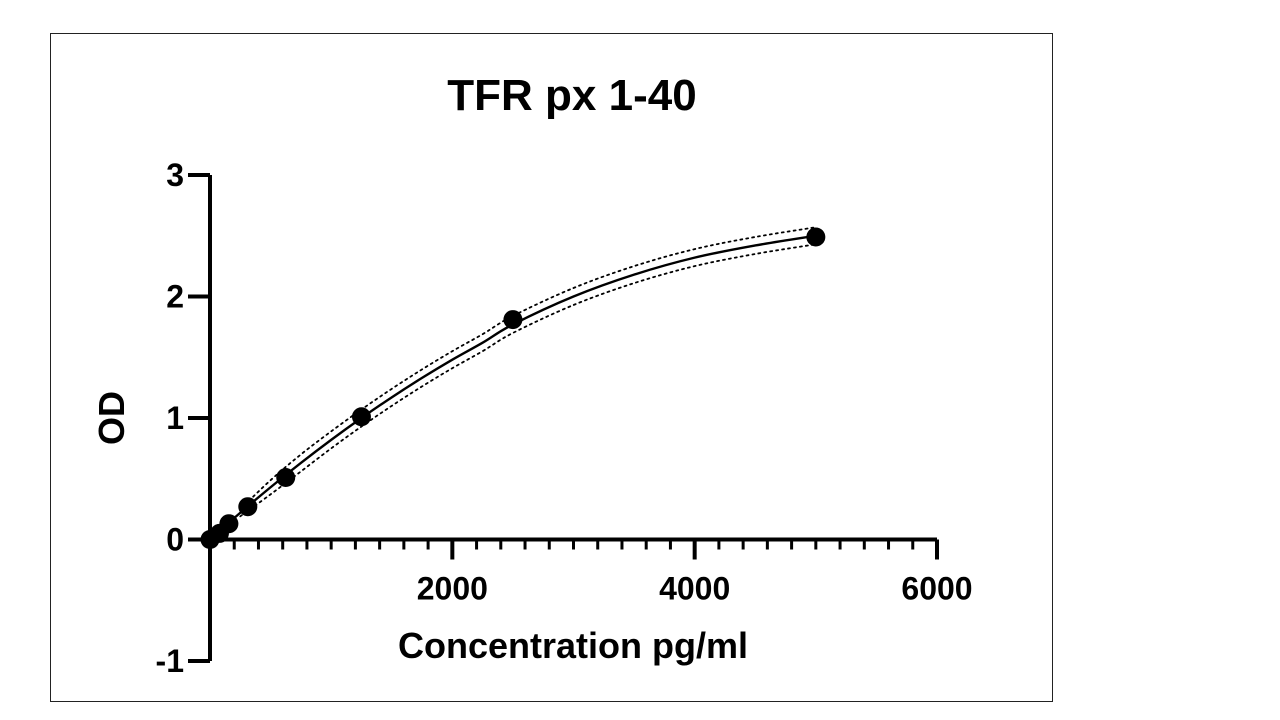 The height and width of the screenshot is (720, 1280). I want to click on x-tick-label: 2000, so click(452, 589).